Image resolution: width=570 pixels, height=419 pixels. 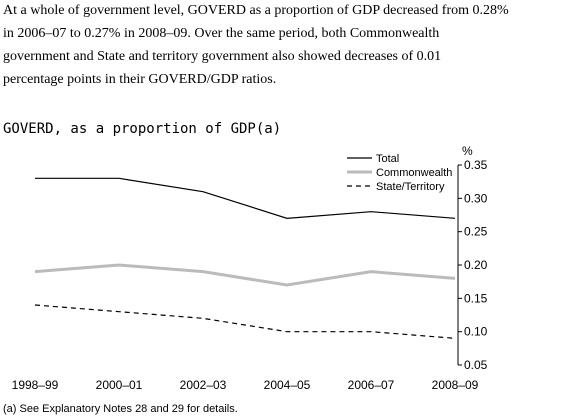 I want to click on x-tick-label: 1998–99, so click(x=35, y=385).